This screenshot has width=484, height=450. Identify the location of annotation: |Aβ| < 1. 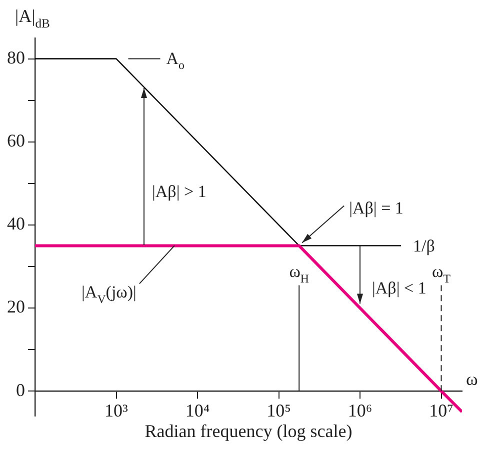
(399, 288).